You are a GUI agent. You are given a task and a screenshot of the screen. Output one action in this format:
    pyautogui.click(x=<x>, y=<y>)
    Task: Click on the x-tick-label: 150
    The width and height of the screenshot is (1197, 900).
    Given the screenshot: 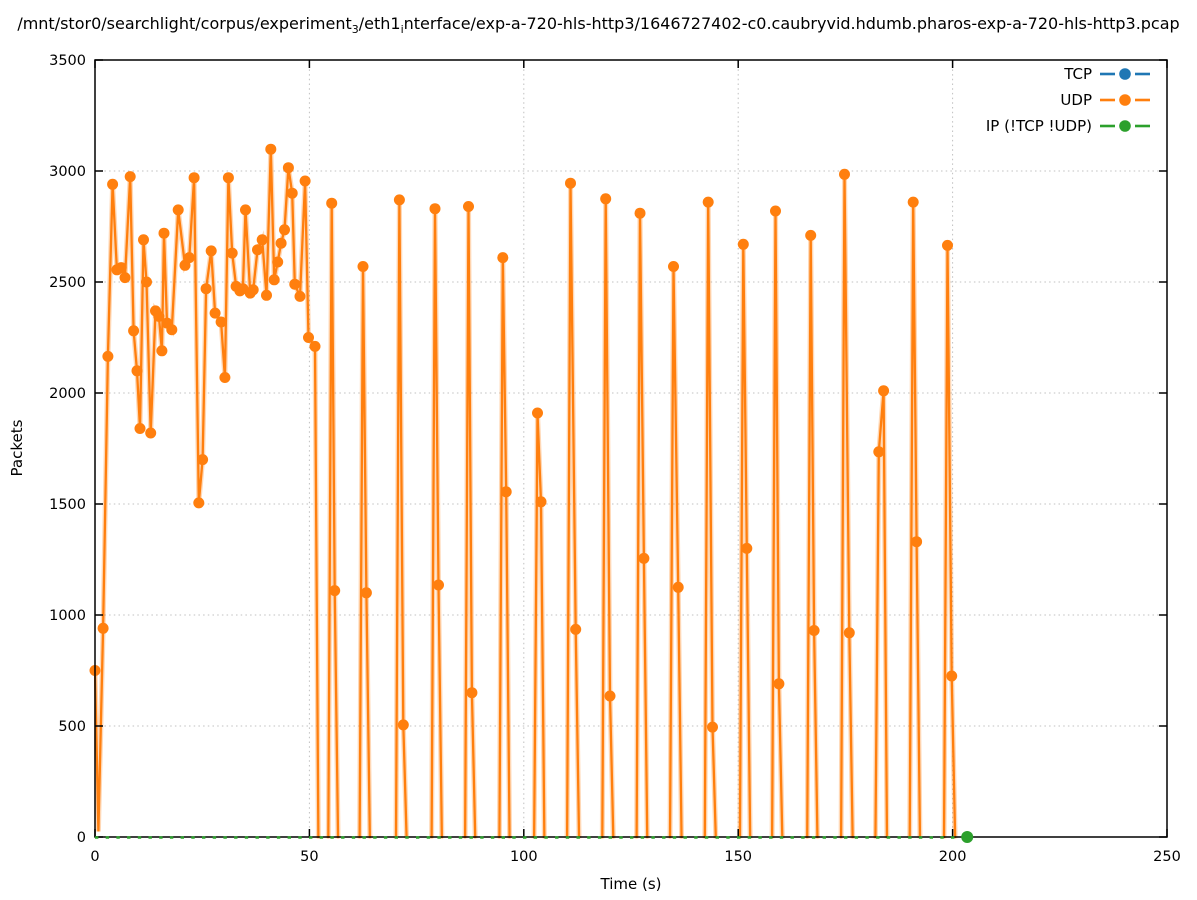 What is the action you would take?
    pyautogui.click(x=738, y=857)
    